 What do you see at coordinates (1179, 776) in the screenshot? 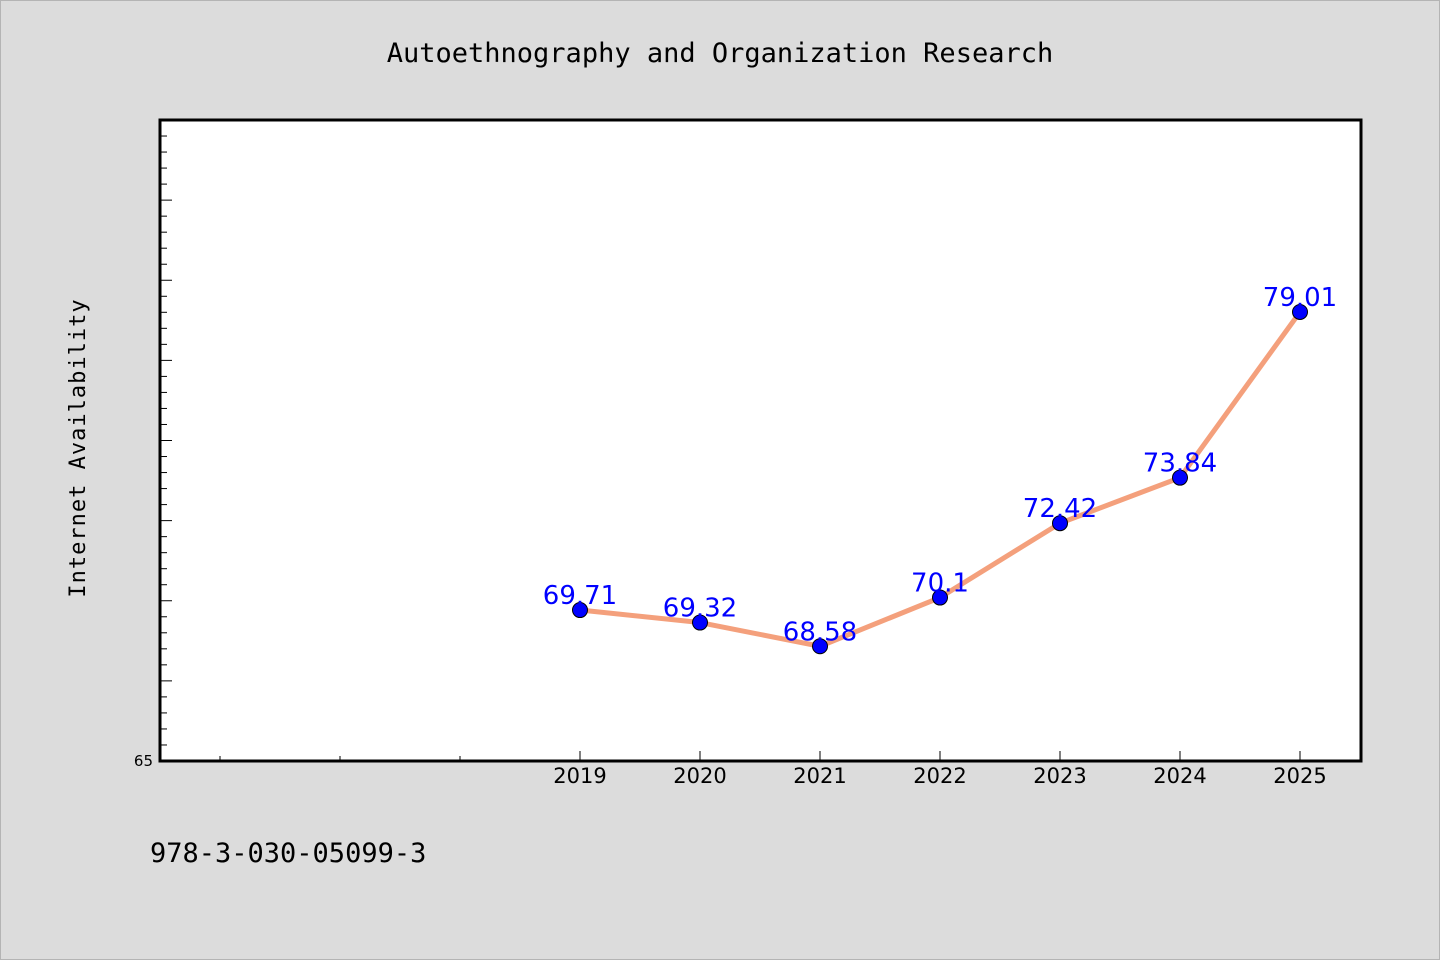
I see `x-tick-label: 2024` at bounding box center [1179, 776].